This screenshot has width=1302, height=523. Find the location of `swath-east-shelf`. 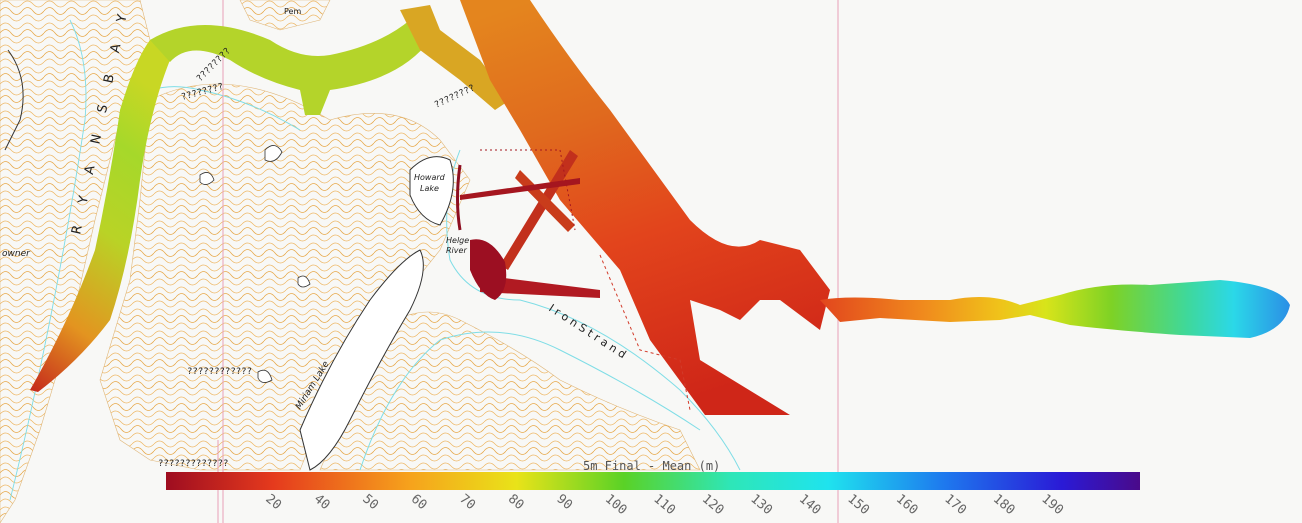

swath-east-shelf is located at coordinates (1055, 309).